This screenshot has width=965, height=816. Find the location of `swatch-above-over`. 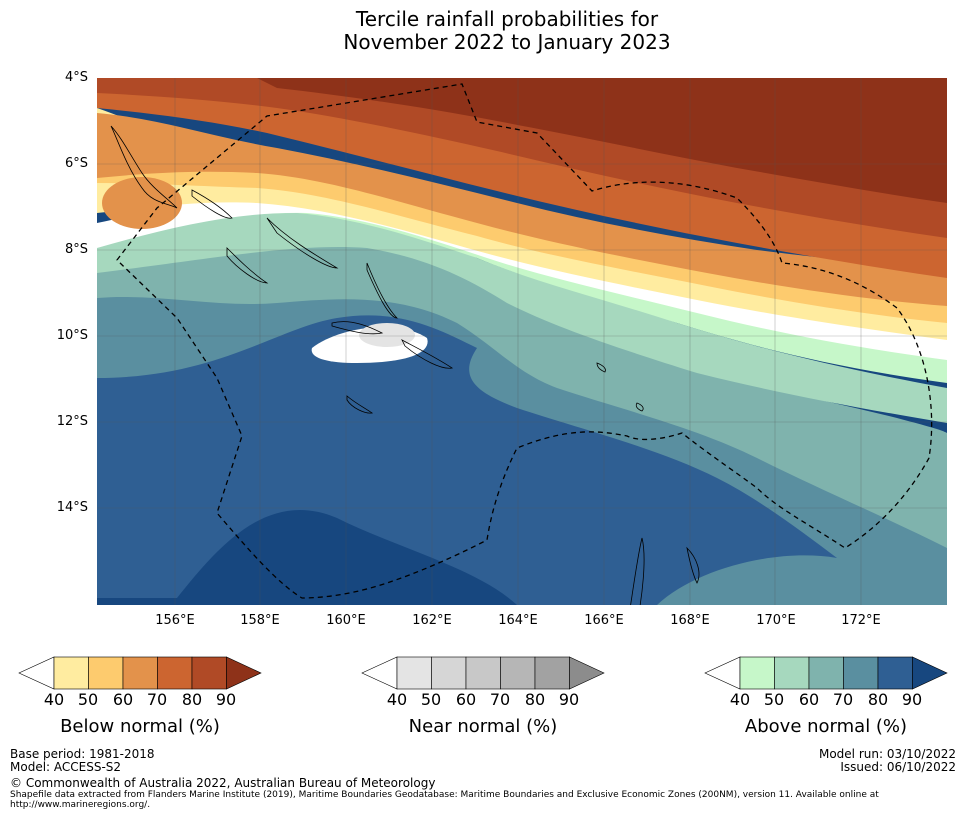

swatch-above-over is located at coordinates (930, 673).